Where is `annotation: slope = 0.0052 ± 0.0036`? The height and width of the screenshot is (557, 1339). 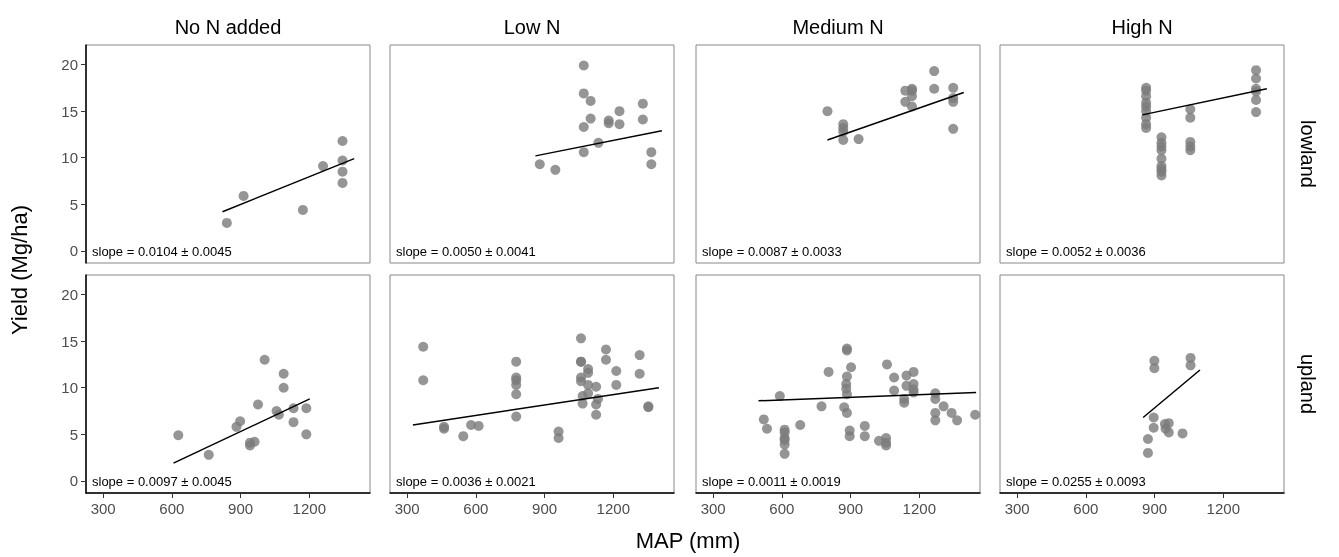 annotation: slope = 0.0052 ± 0.0036 is located at coordinates (1076, 251).